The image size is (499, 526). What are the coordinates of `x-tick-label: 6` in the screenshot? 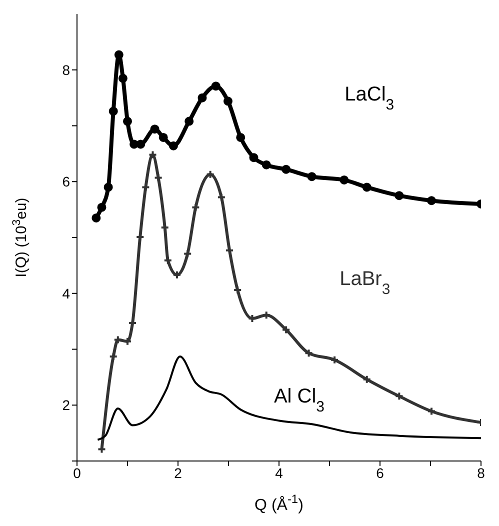 It's located at (380, 472).